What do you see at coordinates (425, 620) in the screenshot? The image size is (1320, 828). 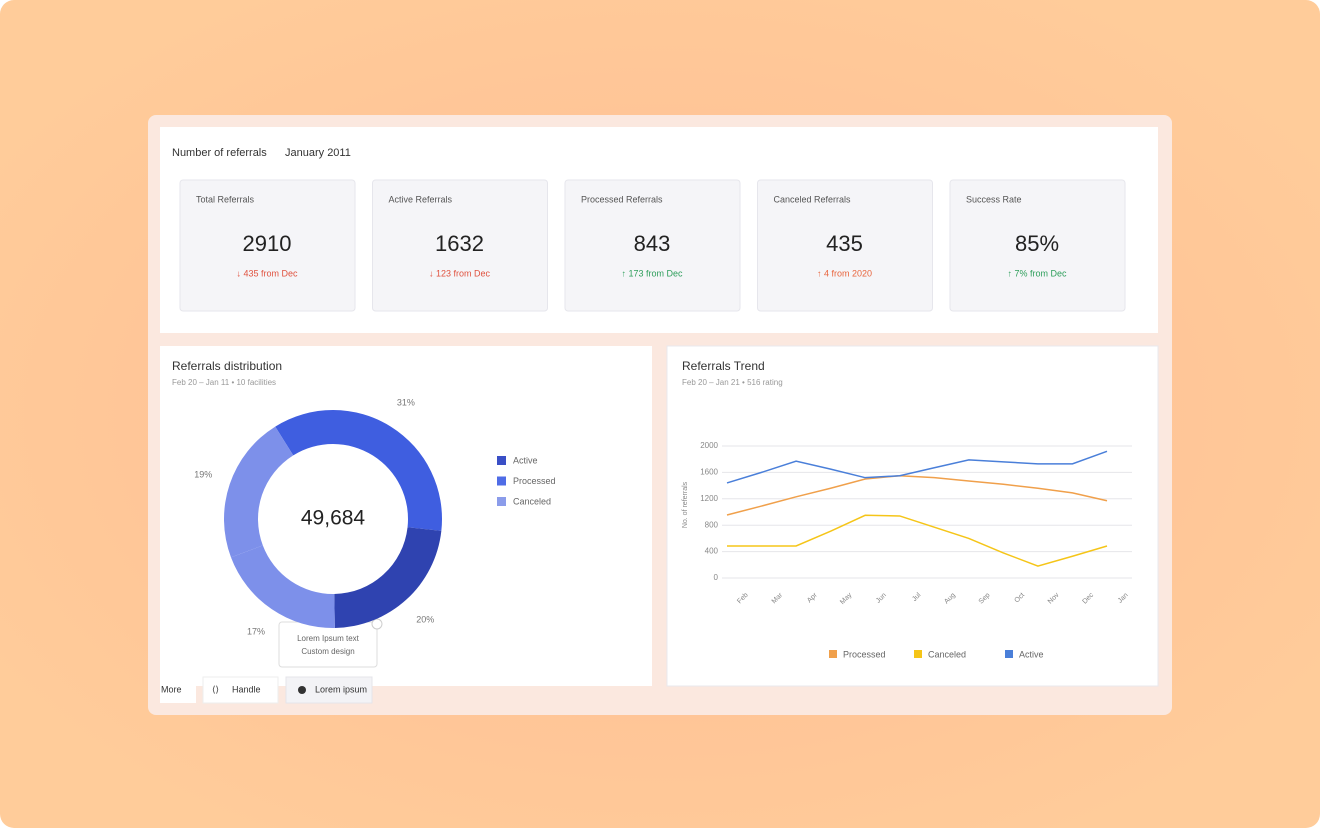 I see `slice-label: 20%` at bounding box center [425, 620].